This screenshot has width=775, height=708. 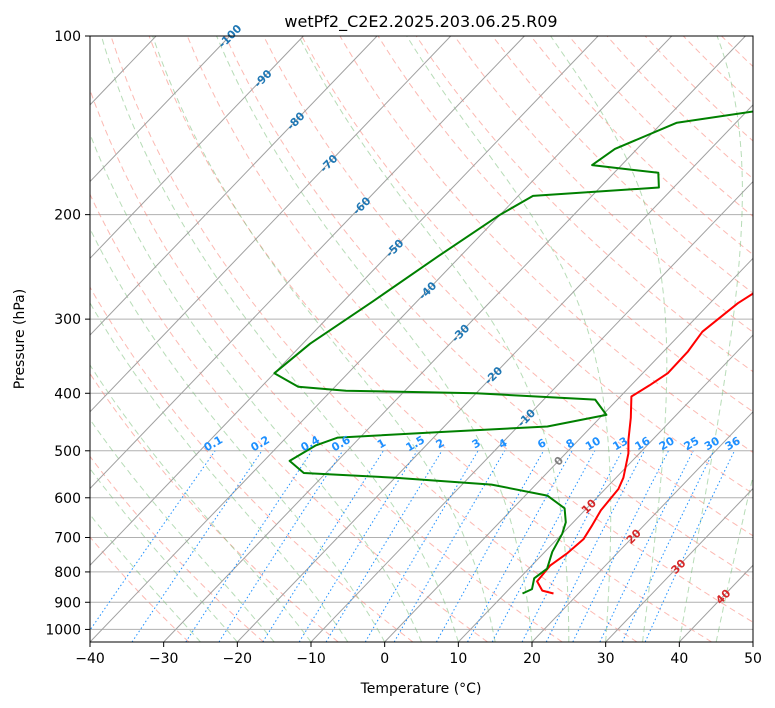 I want to click on x-tick-label: 40, so click(x=679, y=659).